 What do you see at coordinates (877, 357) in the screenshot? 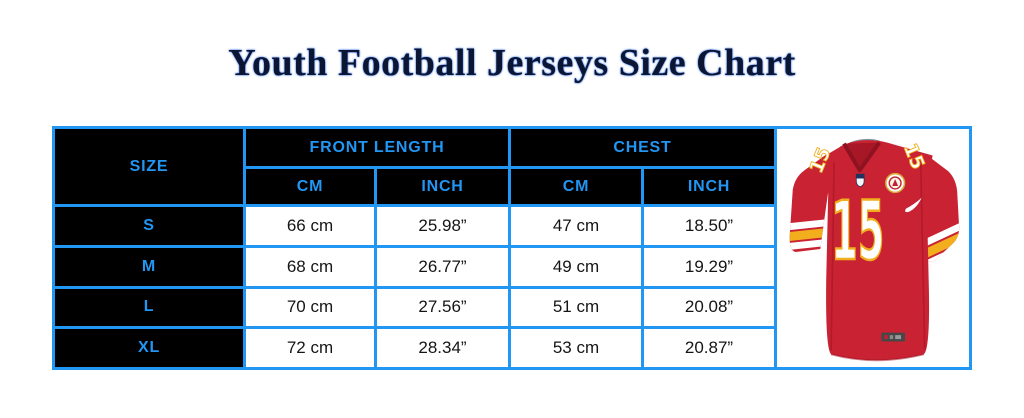
I see `hem-seam` at bounding box center [877, 357].